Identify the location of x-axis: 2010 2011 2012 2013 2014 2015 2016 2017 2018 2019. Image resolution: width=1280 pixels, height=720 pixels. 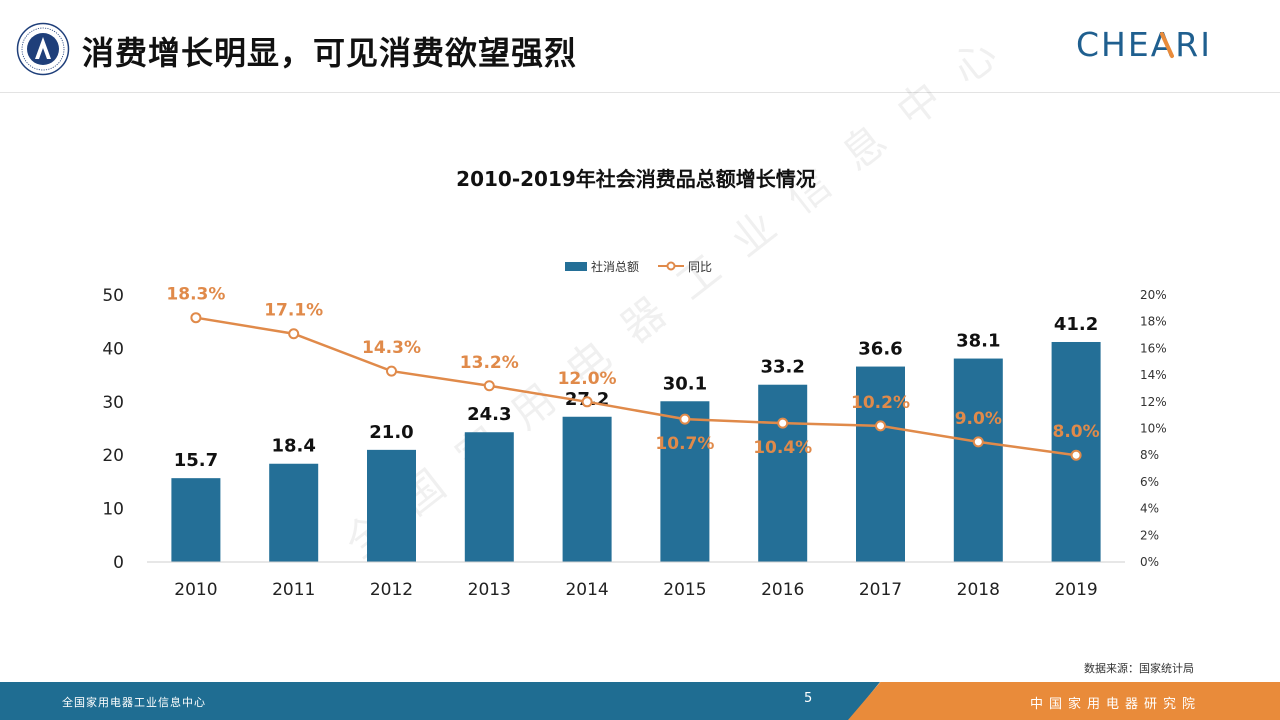
(636, 580).